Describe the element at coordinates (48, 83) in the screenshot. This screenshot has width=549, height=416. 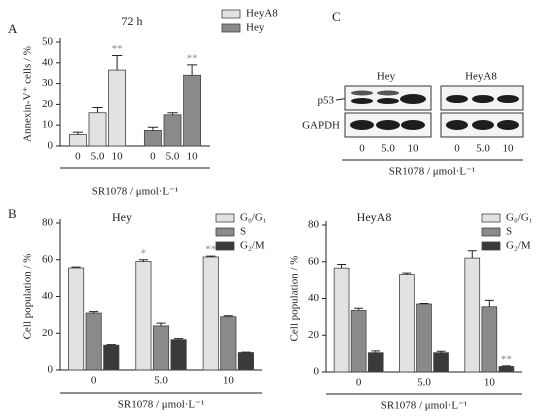
I see `y-tick-label: 30` at that location.